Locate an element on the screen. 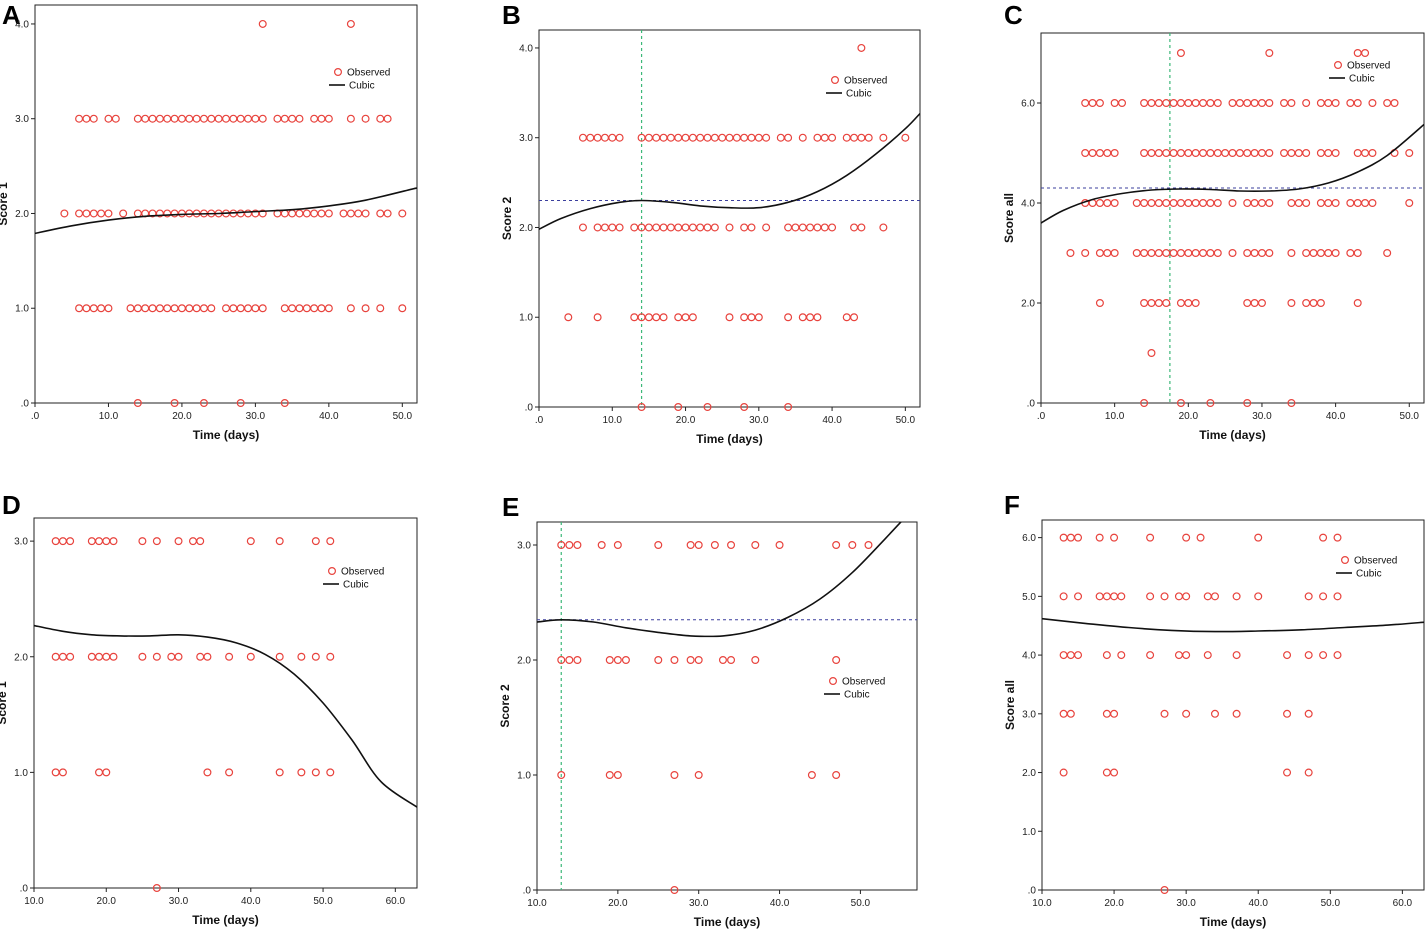  cubic-fit-line is located at coordinates (719, 580).